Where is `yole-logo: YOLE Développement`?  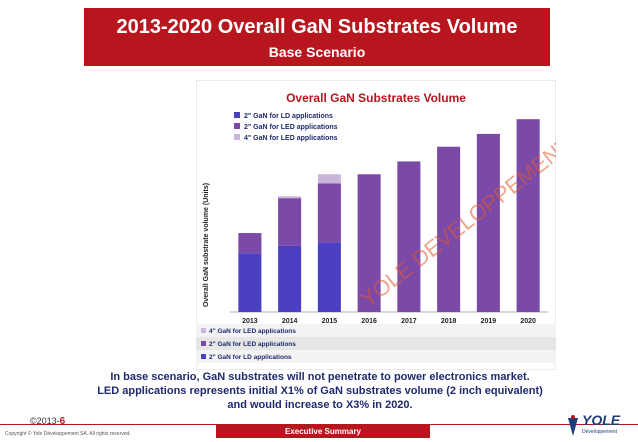 yole-logo: YOLE Développement is located at coordinates (600, 426).